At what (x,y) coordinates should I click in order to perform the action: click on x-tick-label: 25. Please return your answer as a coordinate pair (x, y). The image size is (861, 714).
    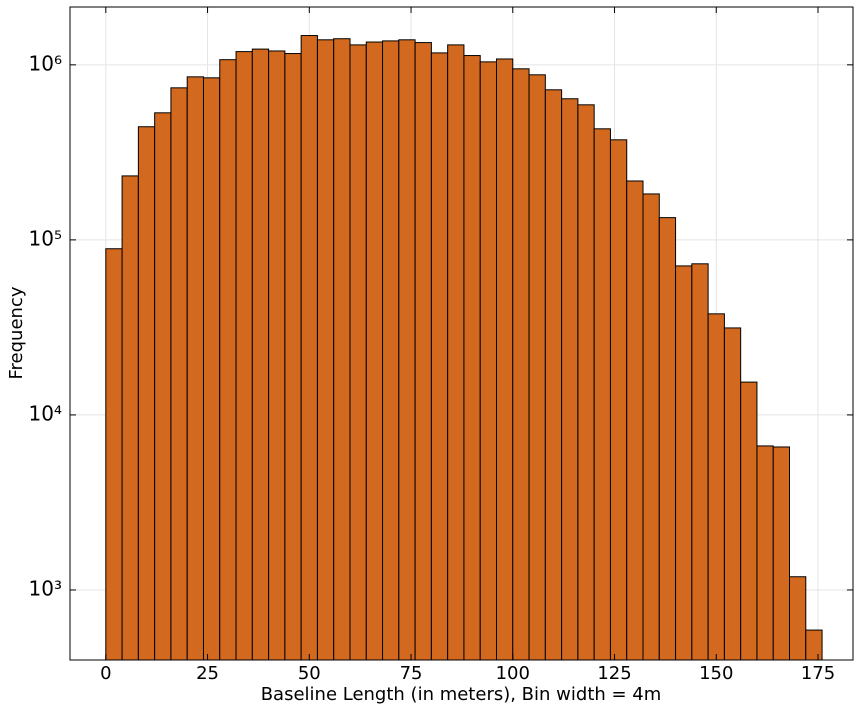
    Looking at the image, I should click on (207, 673).